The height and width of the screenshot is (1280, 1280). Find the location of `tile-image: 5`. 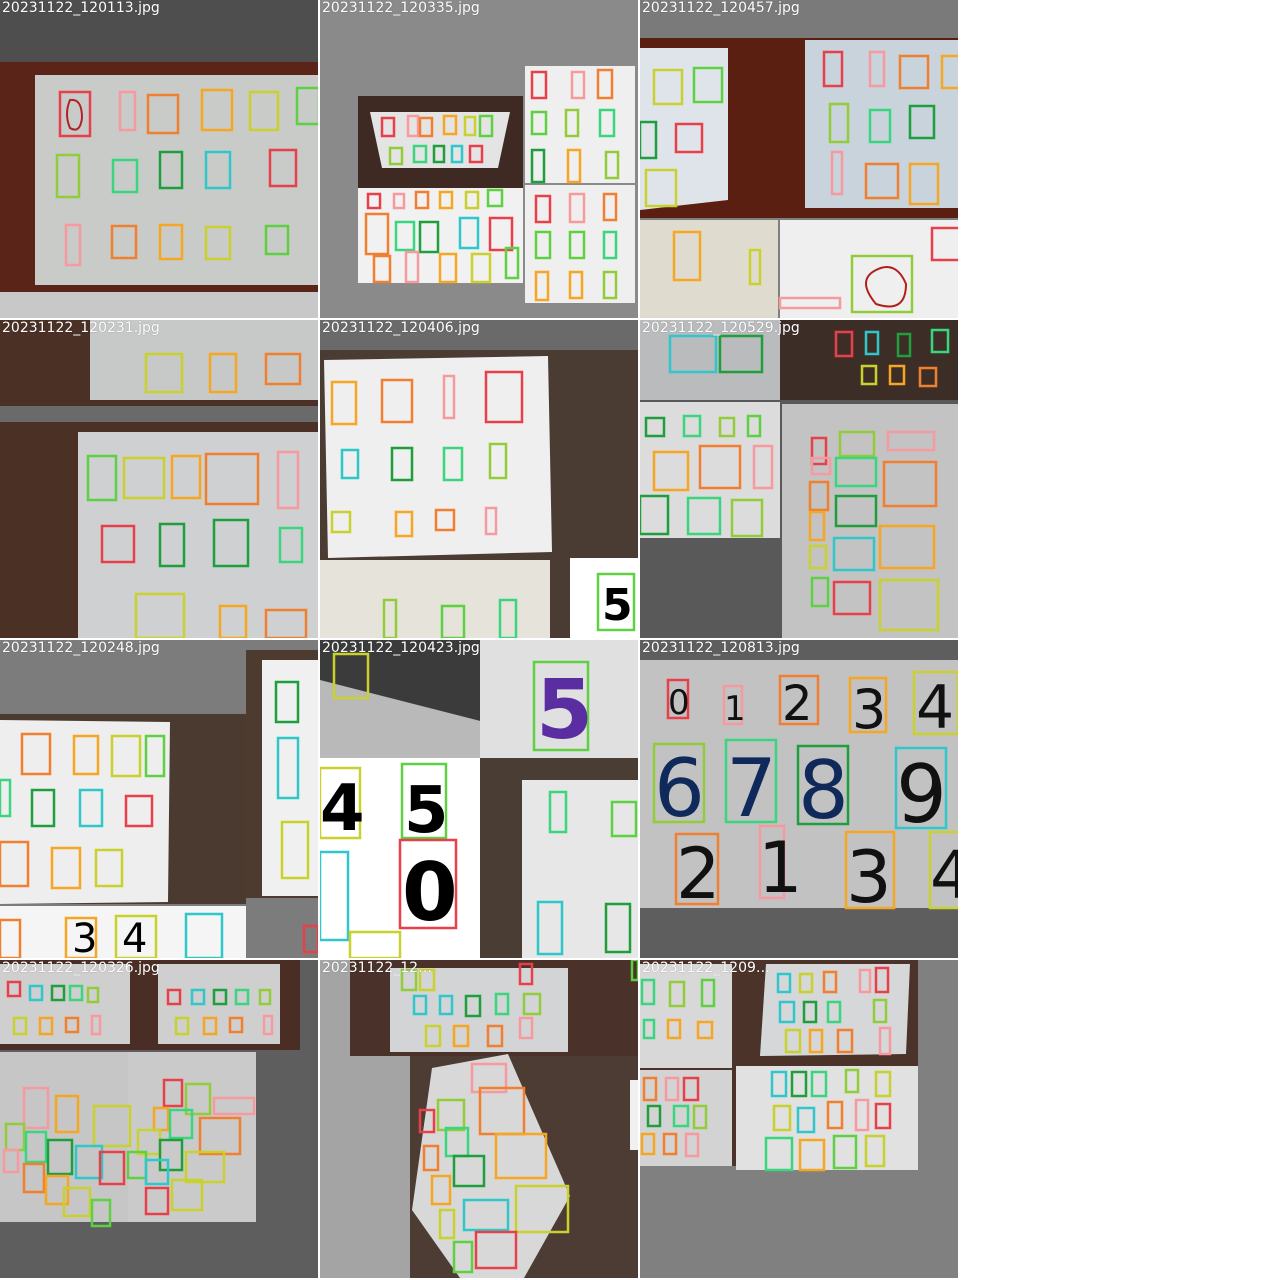

tile-image: 5 is located at coordinates (479, 479).